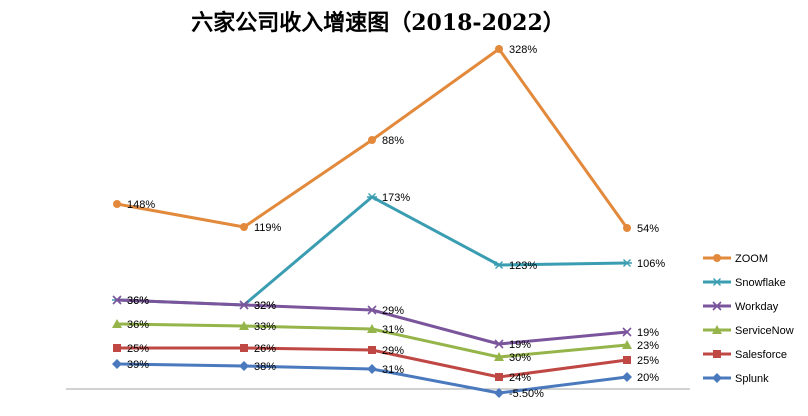  What do you see at coordinates (138, 325) in the screenshot?
I see `data-label-servicenow-0: 36%` at bounding box center [138, 325].